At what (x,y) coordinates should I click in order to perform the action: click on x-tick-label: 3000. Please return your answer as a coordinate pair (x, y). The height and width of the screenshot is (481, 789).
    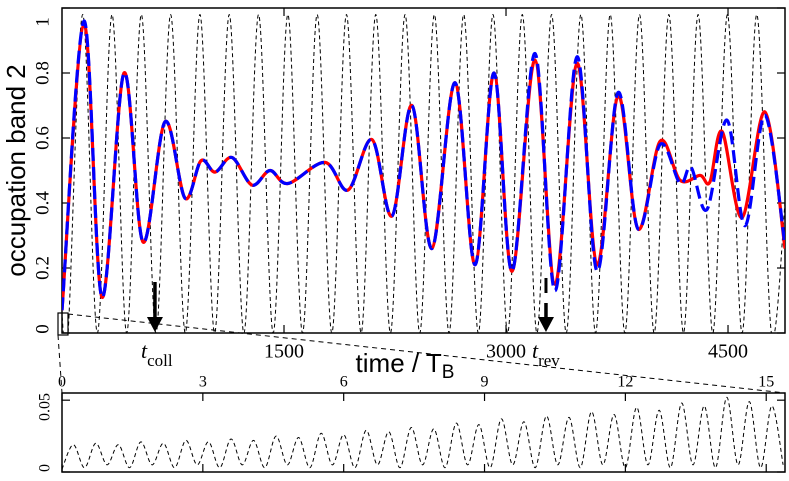
    Looking at the image, I should click on (506, 352).